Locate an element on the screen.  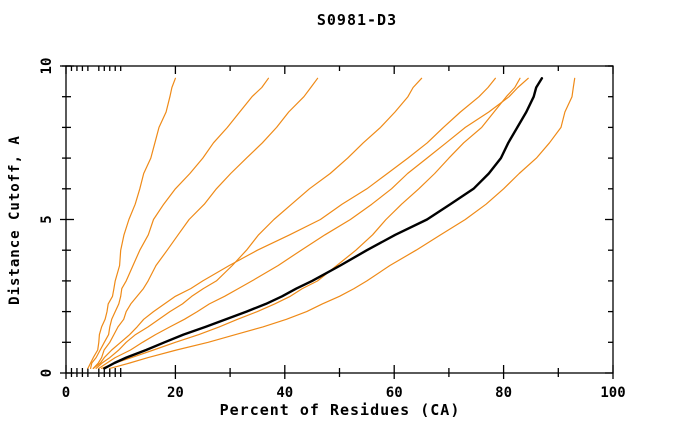
x-tick-label: 60 is located at coordinates (394, 393).